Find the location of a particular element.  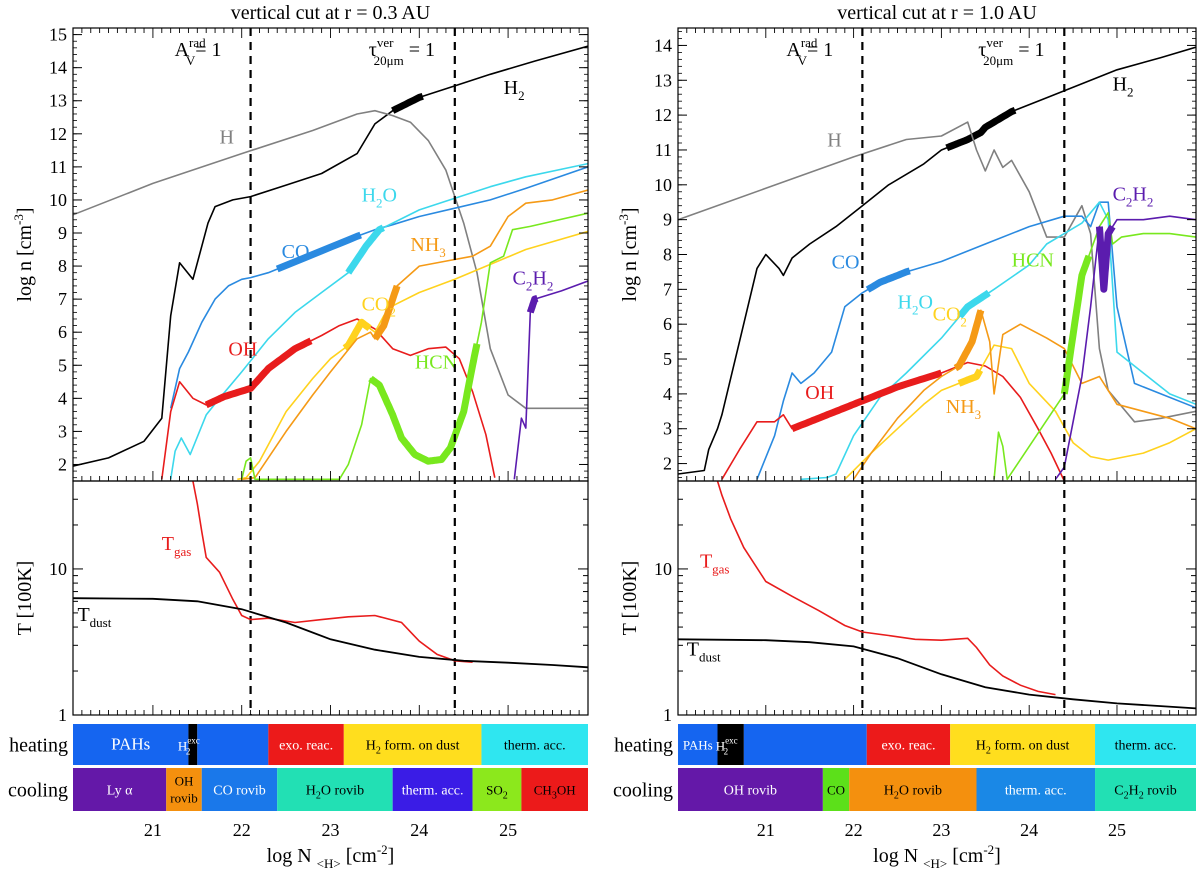

panel2-ytick-label: 10 is located at coordinates (663, 185).